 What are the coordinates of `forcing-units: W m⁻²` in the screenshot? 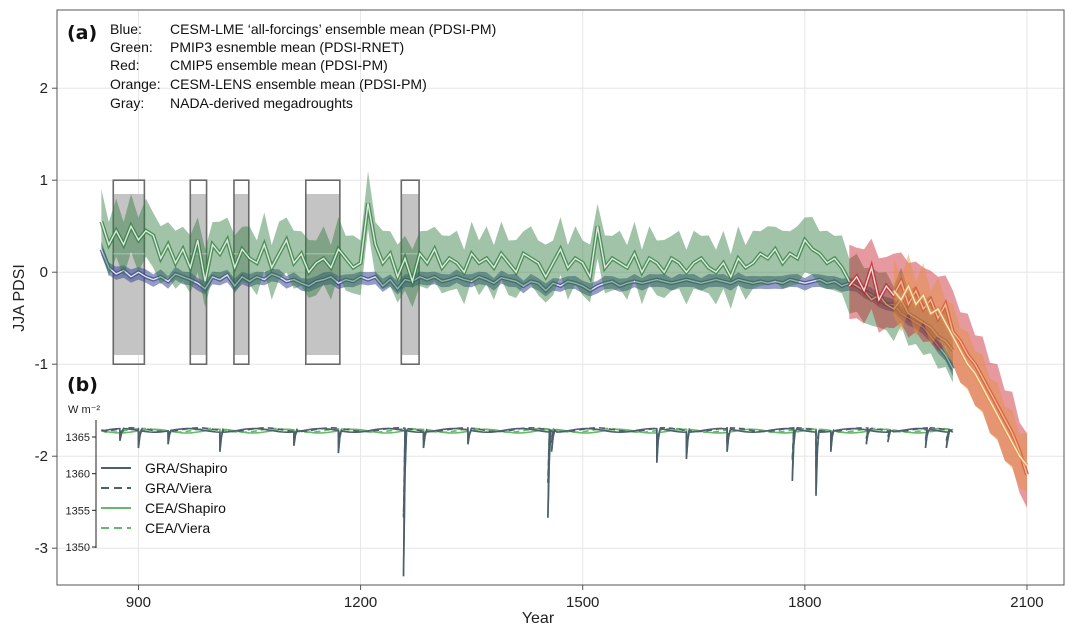 It's located at (84, 410).